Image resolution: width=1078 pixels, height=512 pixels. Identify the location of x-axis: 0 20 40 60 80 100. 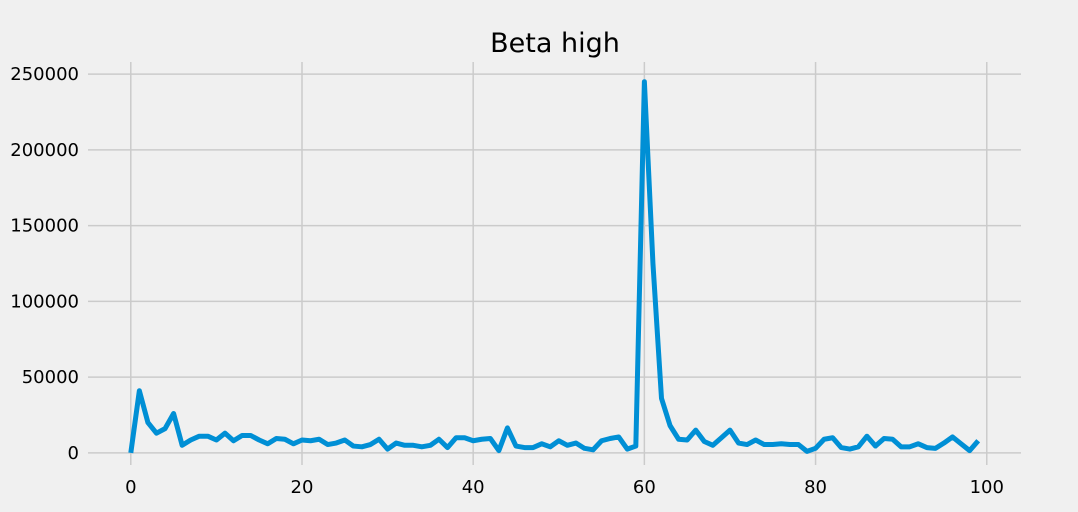
(564, 487).